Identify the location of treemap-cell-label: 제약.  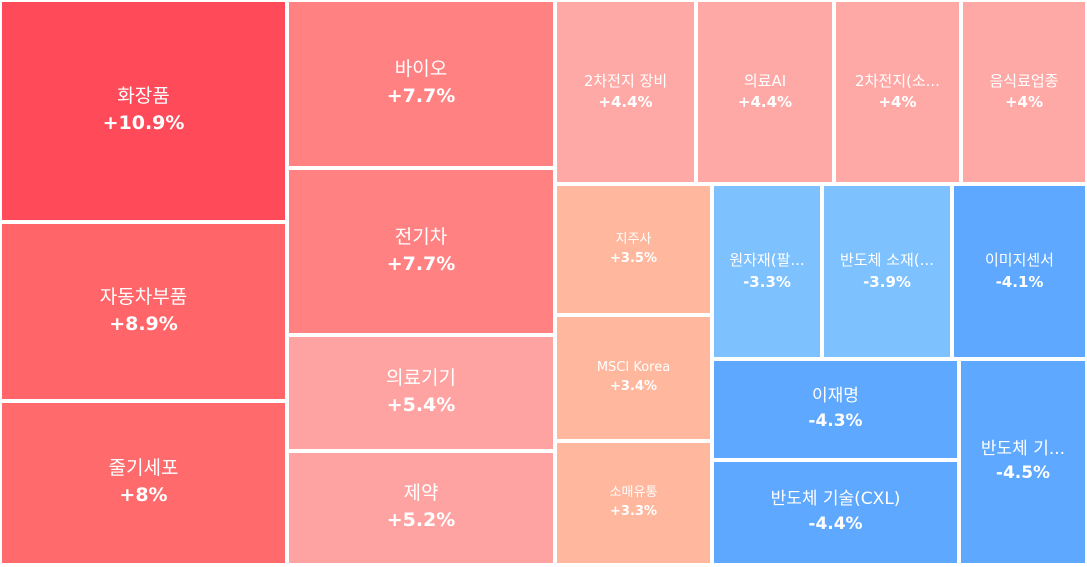
(421, 493).